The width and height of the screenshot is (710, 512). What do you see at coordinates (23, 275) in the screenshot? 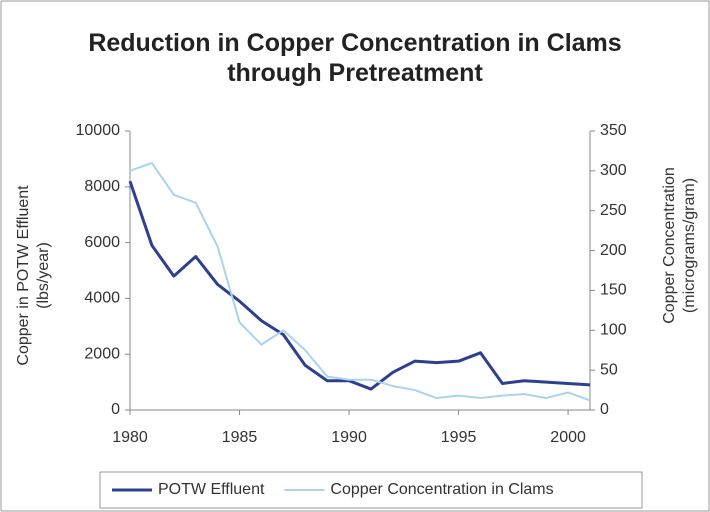
I see `y-axis-label: Copper in POTW Effluent` at bounding box center [23, 275].